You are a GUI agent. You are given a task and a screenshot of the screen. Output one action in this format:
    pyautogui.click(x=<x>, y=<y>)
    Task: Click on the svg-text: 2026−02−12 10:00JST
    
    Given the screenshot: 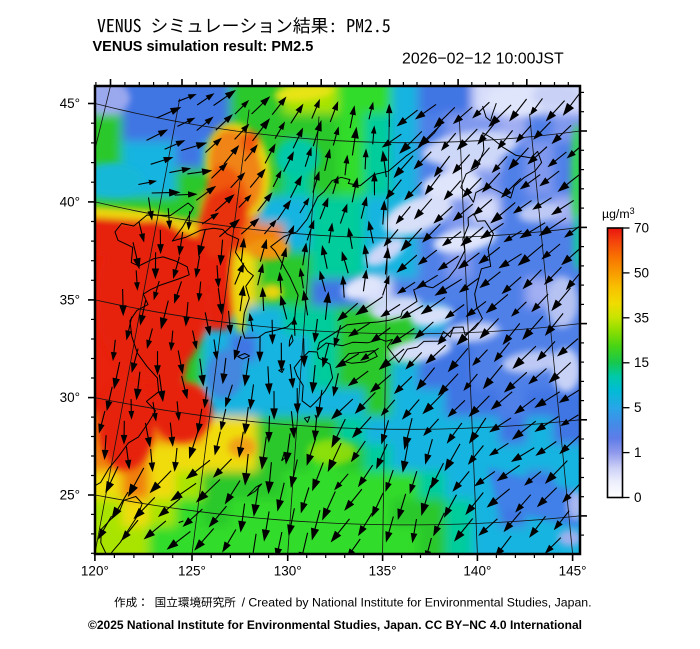 What is the action you would take?
    pyautogui.click(x=483, y=59)
    